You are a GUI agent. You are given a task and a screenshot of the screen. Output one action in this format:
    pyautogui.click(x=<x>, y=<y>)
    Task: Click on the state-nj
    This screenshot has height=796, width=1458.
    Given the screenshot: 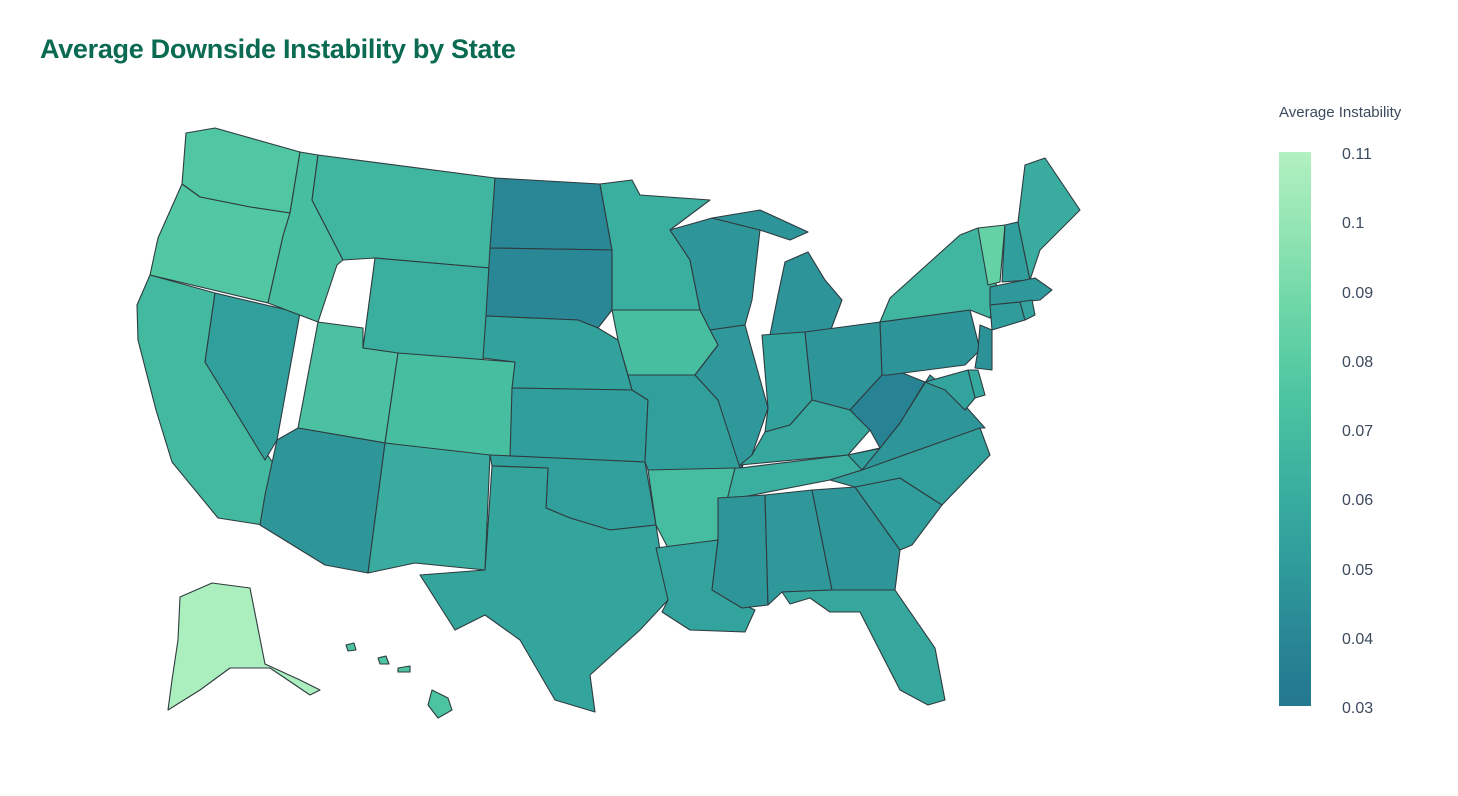 What is the action you would take?
    pyautogui.click(x=983, y=347)
    